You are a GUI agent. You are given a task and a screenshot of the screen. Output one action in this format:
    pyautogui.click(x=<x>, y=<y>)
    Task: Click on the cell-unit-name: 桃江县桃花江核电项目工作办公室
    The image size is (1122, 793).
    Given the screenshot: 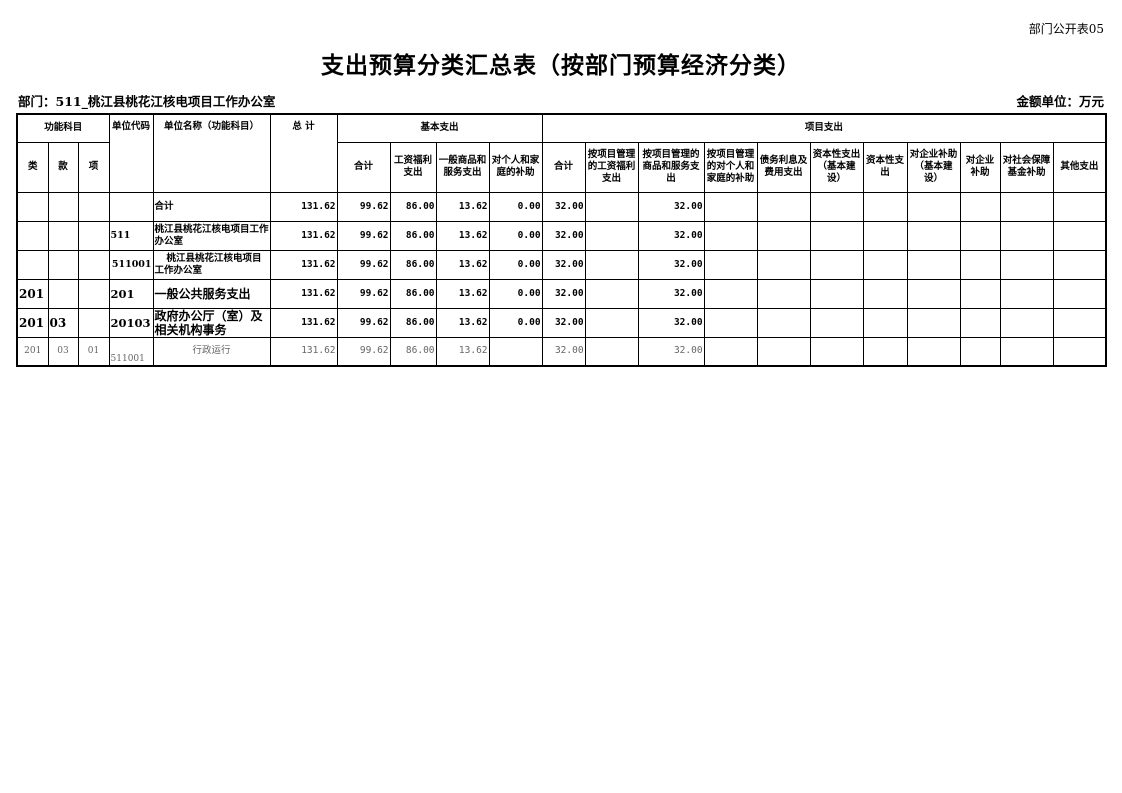 What is the action you would take?
    pyautogui.click(x=211, y=235)
    